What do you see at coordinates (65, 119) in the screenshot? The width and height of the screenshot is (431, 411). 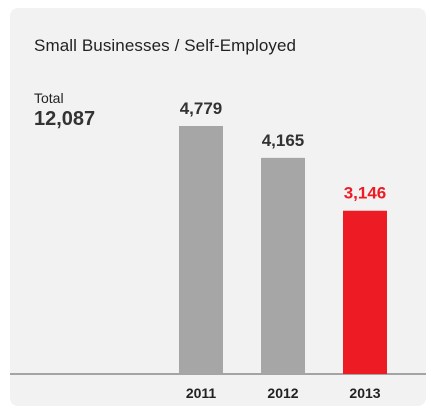 I see `total-value: 12,087` at bounding box center [65, 119].